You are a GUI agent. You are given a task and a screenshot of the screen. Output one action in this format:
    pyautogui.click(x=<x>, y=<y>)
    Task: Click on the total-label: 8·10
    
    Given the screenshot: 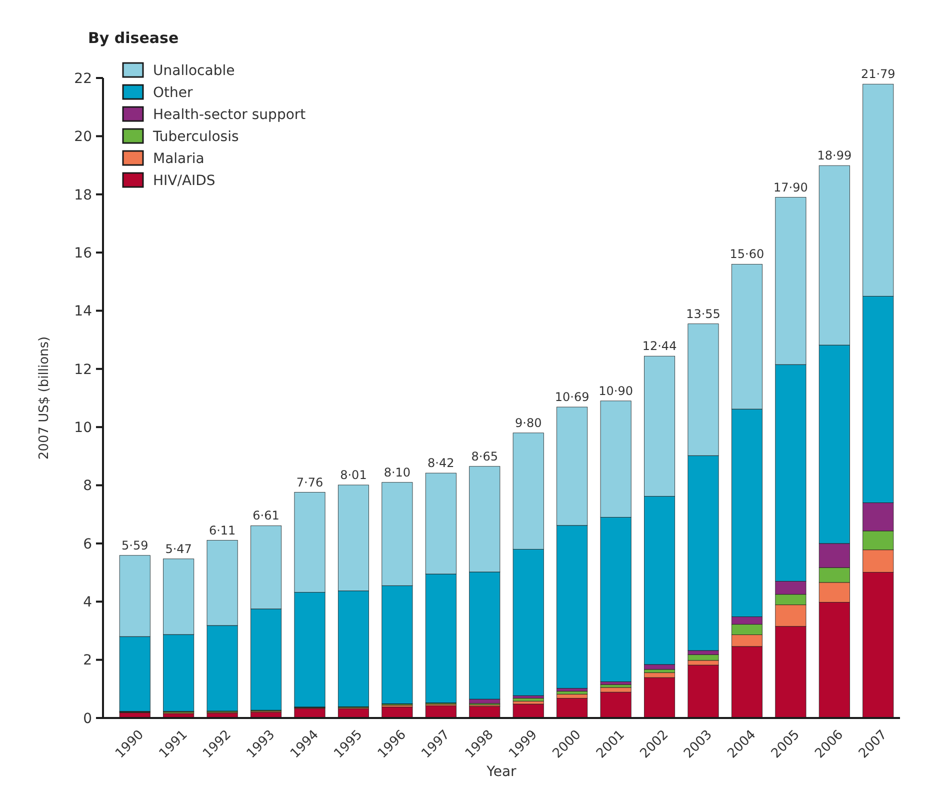 What is the action you would take?
    pyautogui.click(x=397, y=472)
    